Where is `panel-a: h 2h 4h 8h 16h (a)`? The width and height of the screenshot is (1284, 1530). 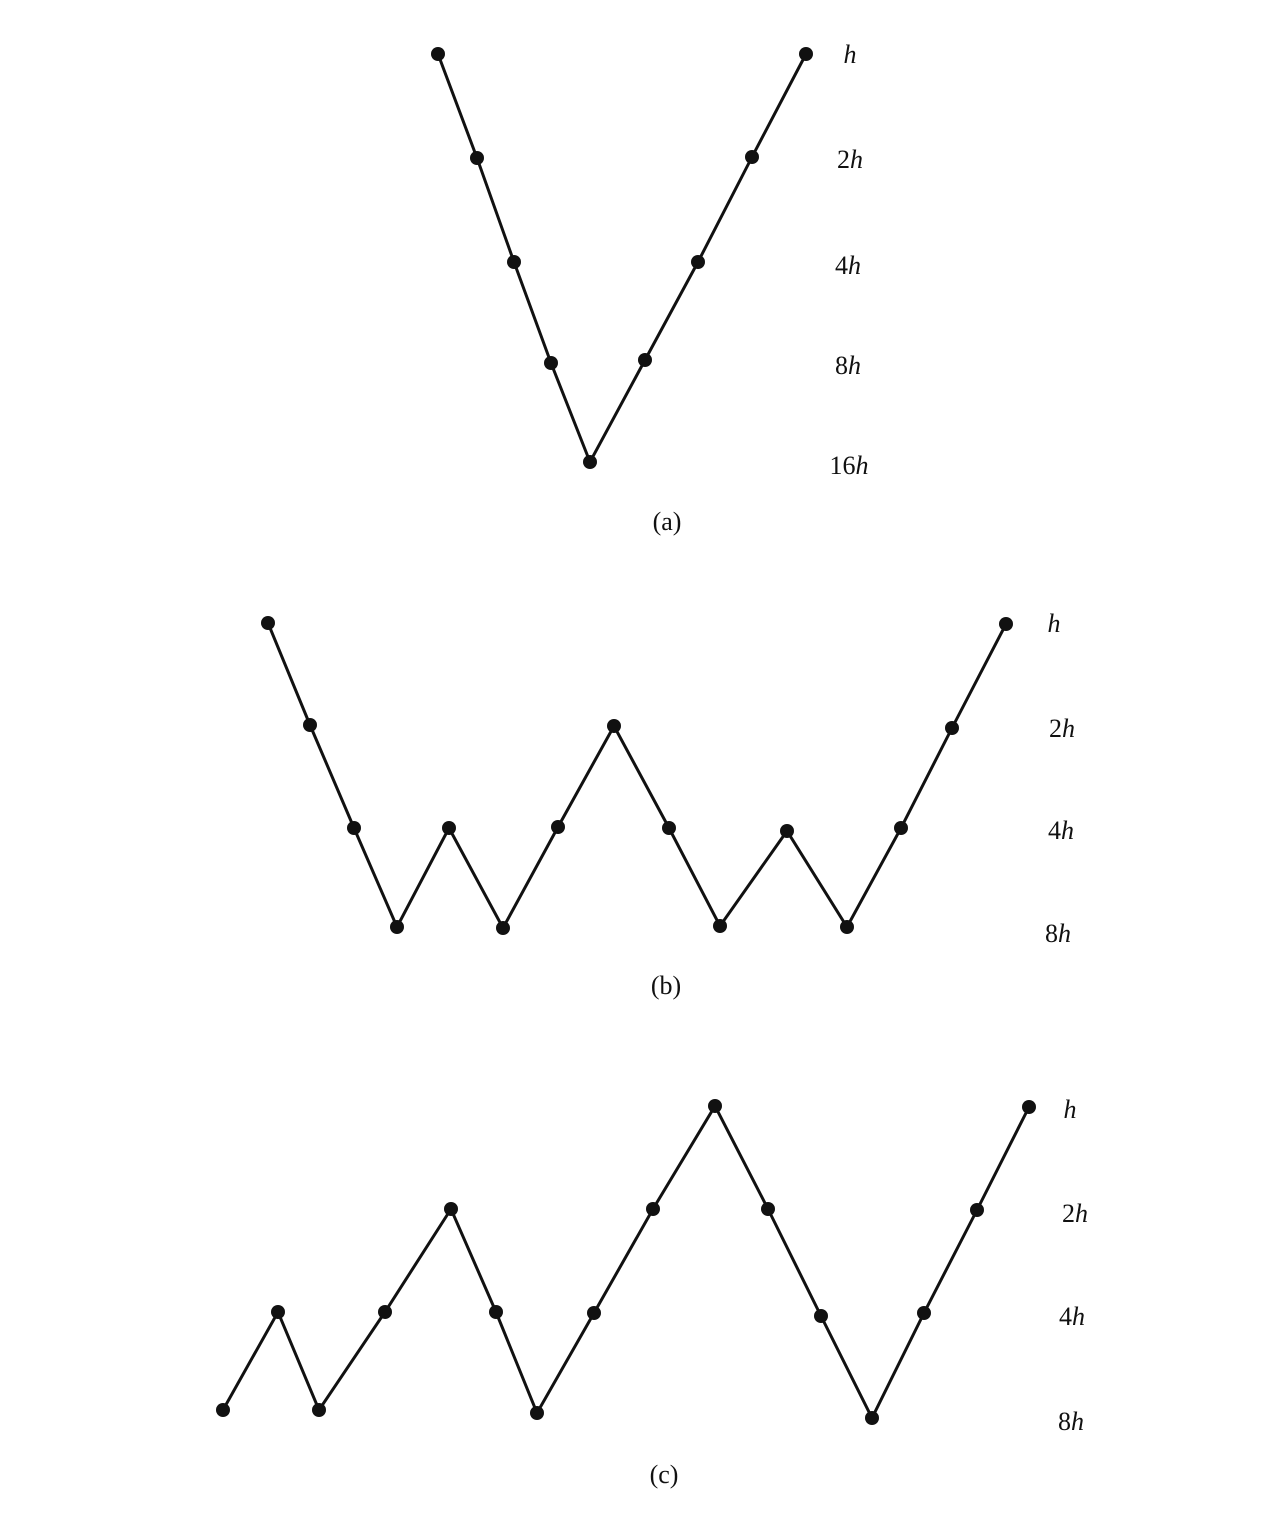
panel-a: h 2h 4h 8h 16h (a) is located at coordinates (650, 288).